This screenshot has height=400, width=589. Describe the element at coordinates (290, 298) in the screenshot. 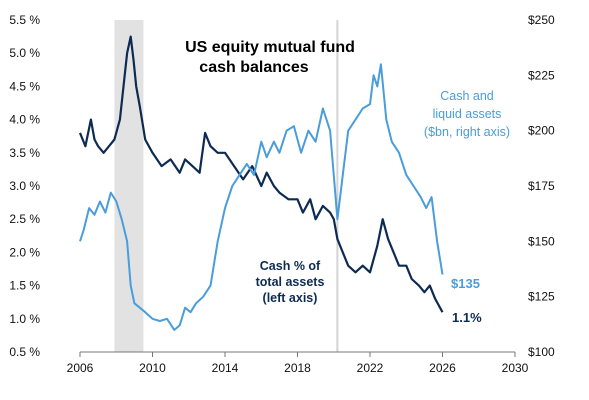

I see `cash-pct-annotation-line: (left axis)` at that location.